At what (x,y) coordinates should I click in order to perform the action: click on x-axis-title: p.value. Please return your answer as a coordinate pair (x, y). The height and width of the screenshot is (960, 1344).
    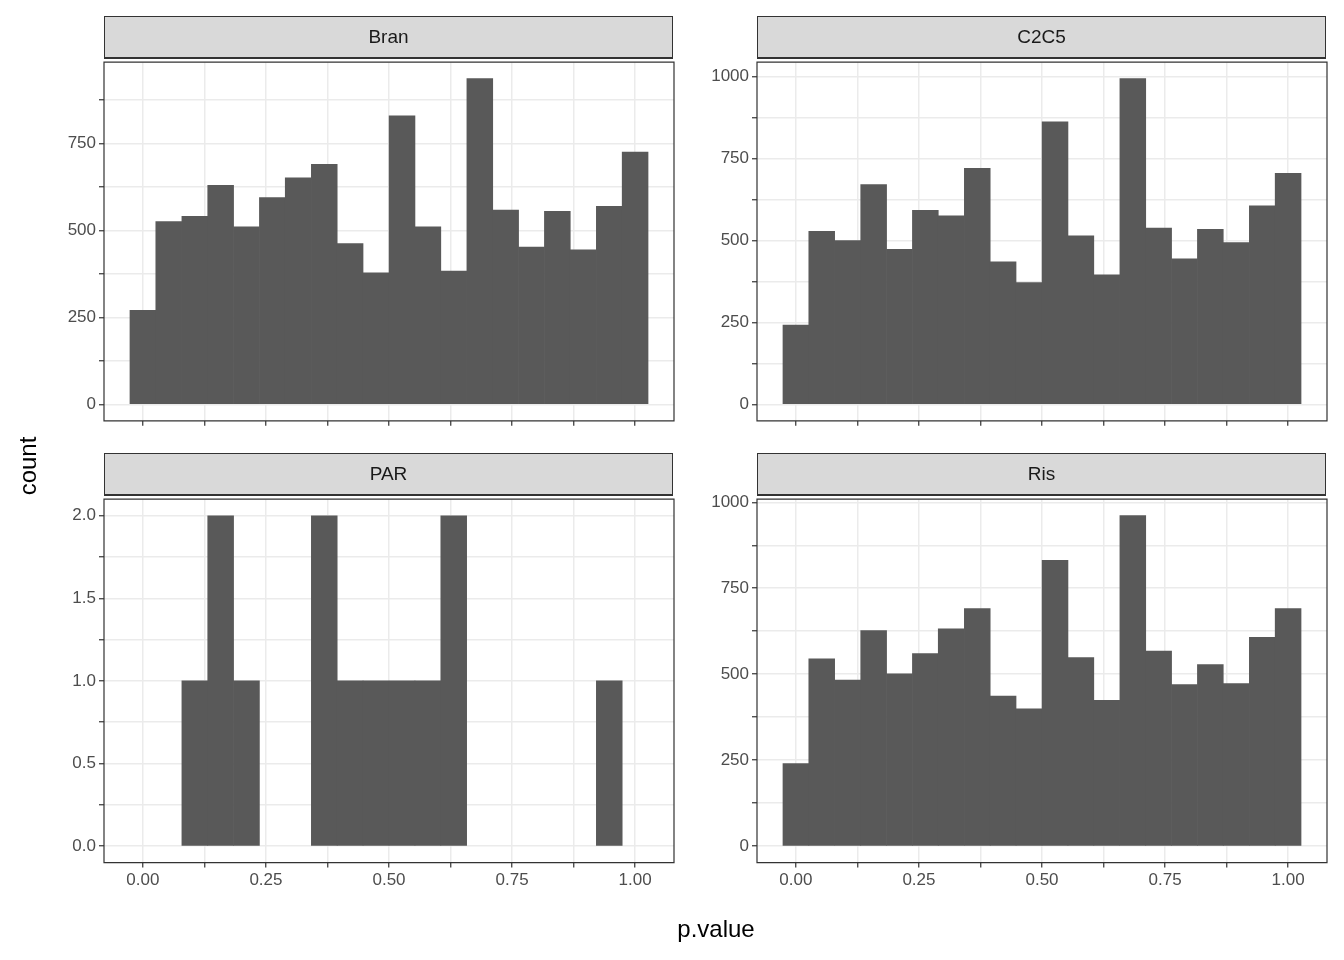
    Looking at the image, I should click on (716, 929).